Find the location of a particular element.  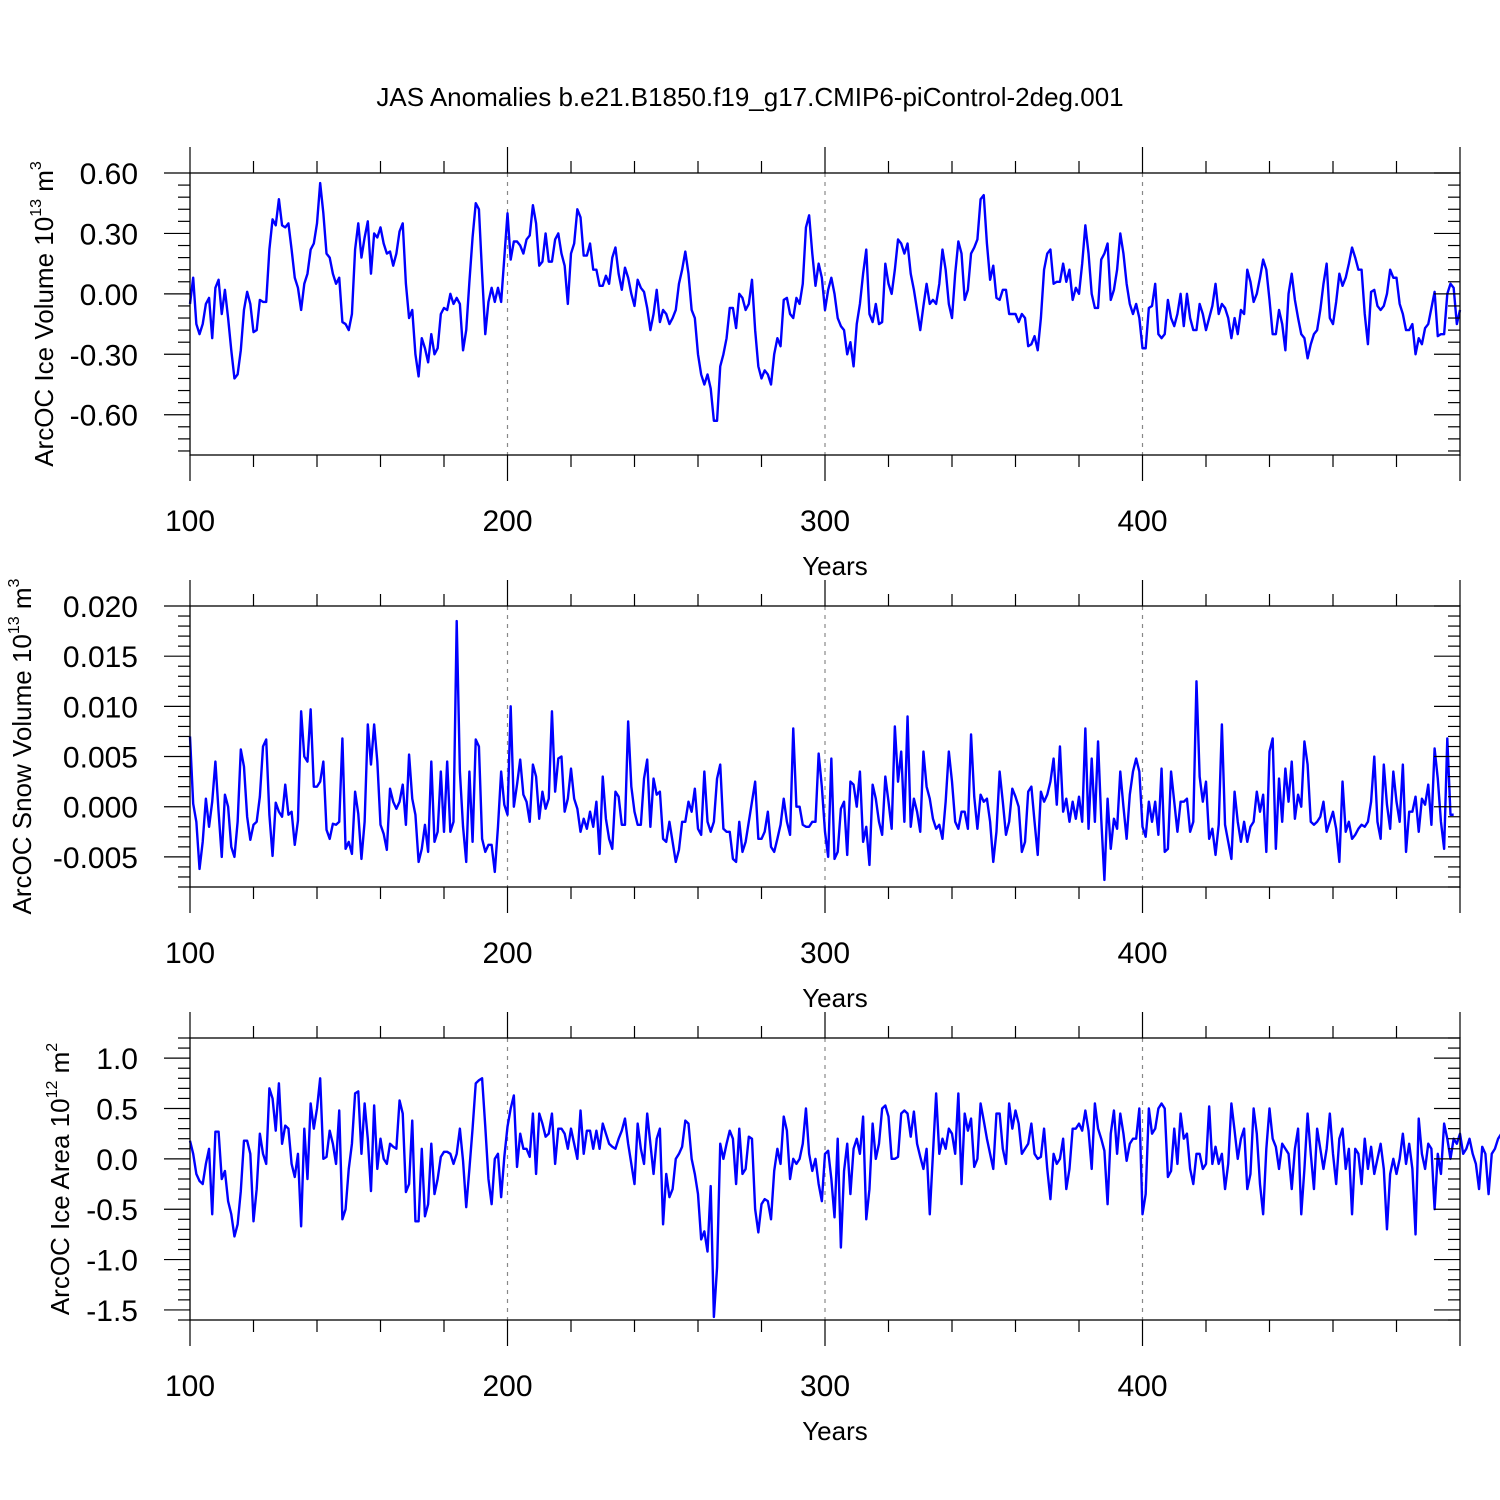

y-tick-label: -0.5 is located at coordinates (112, 1210).